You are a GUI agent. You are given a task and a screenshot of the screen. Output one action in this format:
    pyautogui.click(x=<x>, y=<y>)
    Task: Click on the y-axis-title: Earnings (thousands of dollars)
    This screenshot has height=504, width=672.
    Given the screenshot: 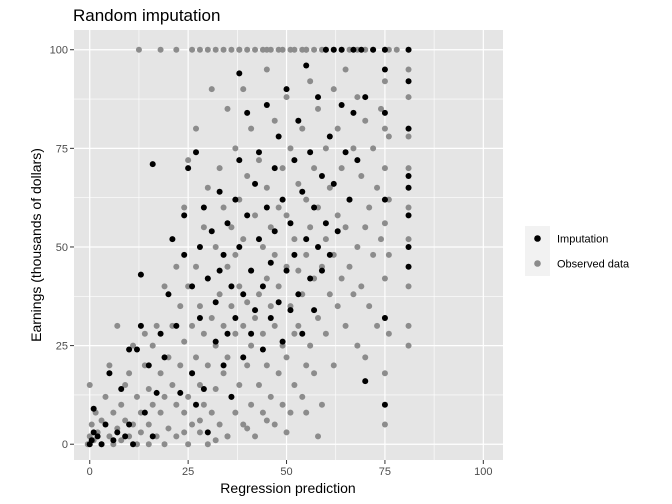 What is the action you would take?
    pyautogui.click(x=36, y=245)
    